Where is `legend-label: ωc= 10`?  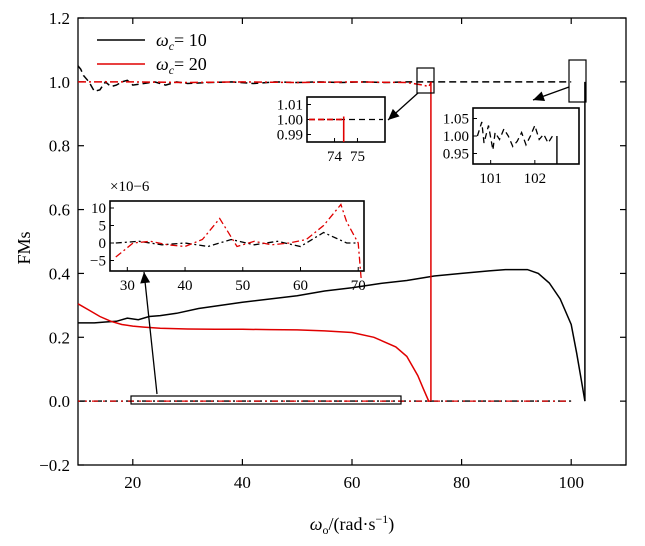
legend-label: ωc= 10 is located at coordinates (181, 41).